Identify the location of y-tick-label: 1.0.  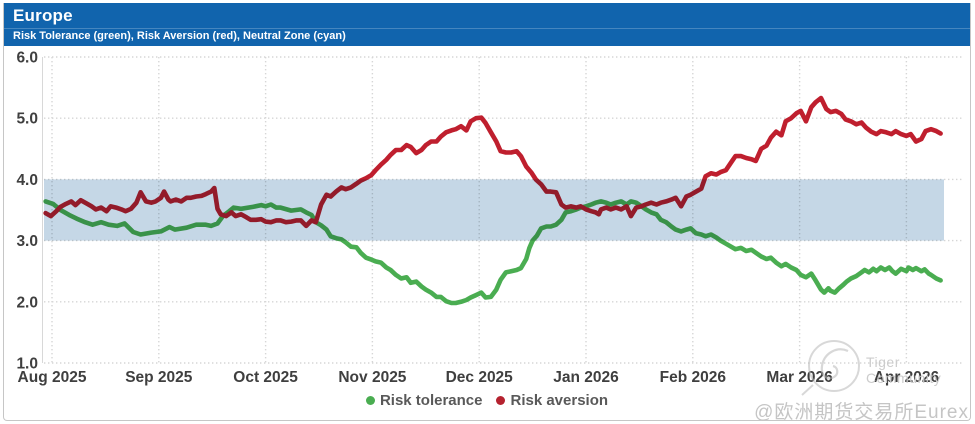
(27, 364).